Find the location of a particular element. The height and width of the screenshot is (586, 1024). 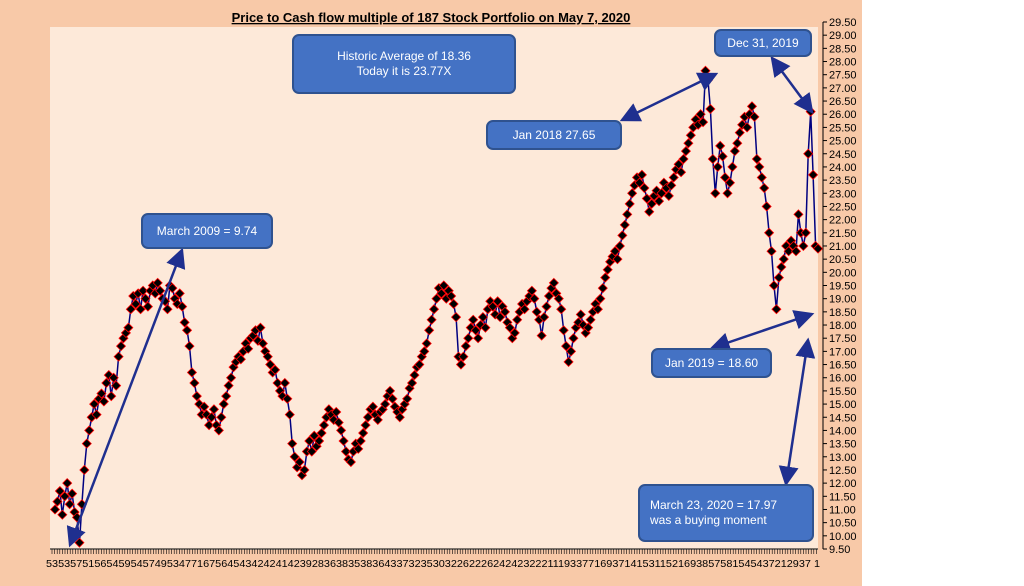

y-tick-label: 16.00 is located at coordinates (843, 379).